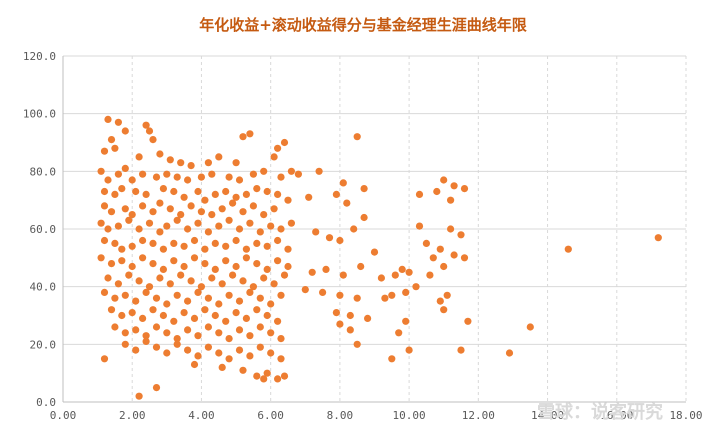 The height and width of the screenshot is (434, 726). I want to click on chart-title: 年化收益+滚动收益得分与基金经理生涯曲线年限, so click(363, 25).